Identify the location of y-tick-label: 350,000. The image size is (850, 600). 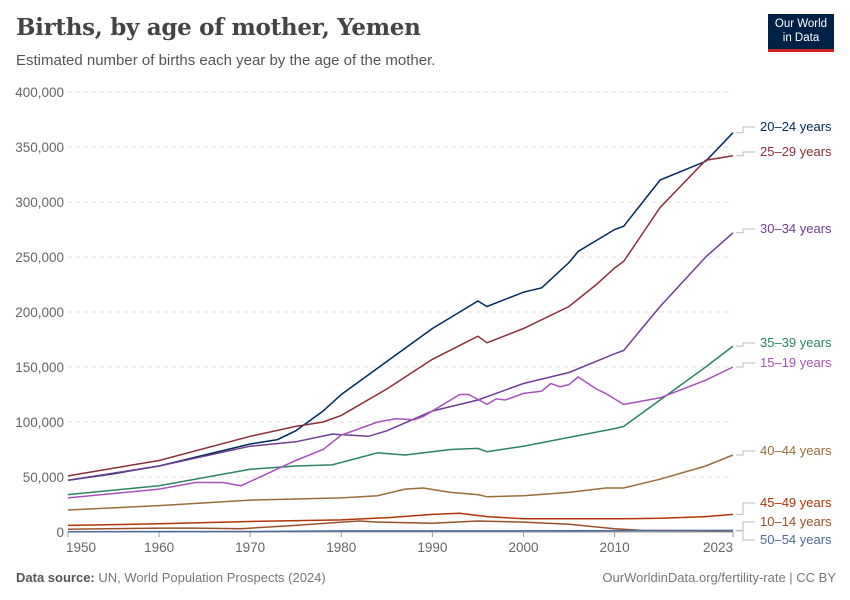
(39, 147).